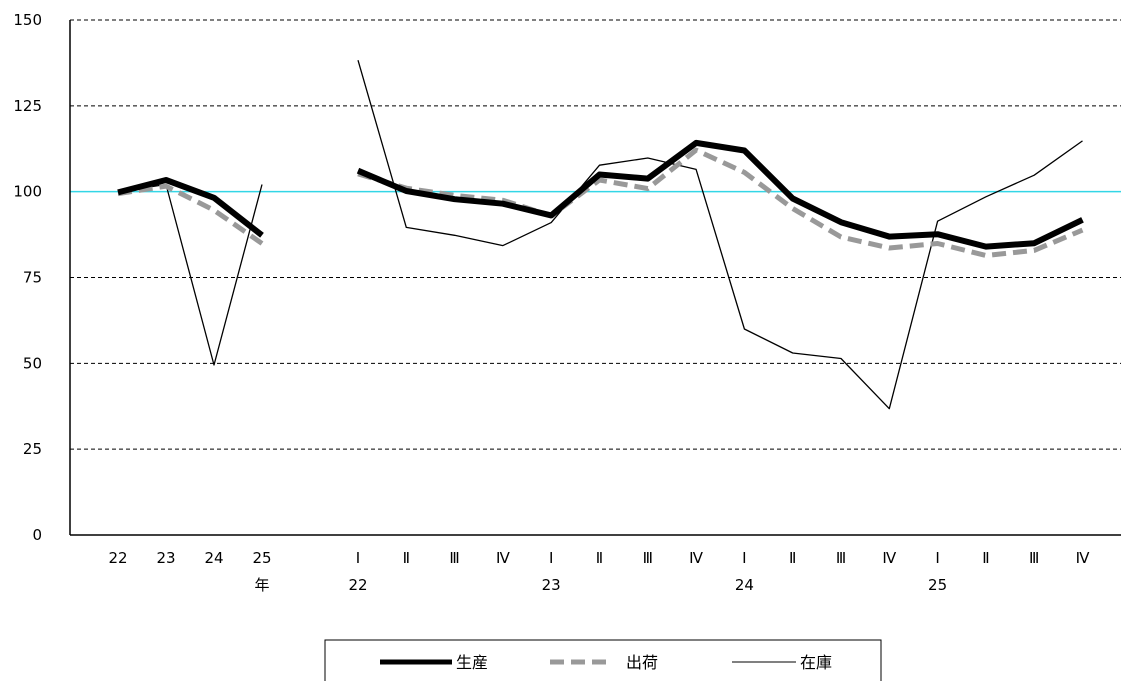  I want to click on x-tick-label-annual-24: 24, so click(213, 558).